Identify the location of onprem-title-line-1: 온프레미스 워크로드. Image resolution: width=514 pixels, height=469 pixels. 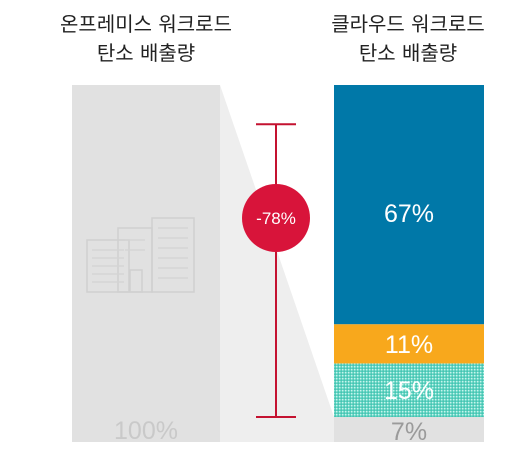
(146, 24).